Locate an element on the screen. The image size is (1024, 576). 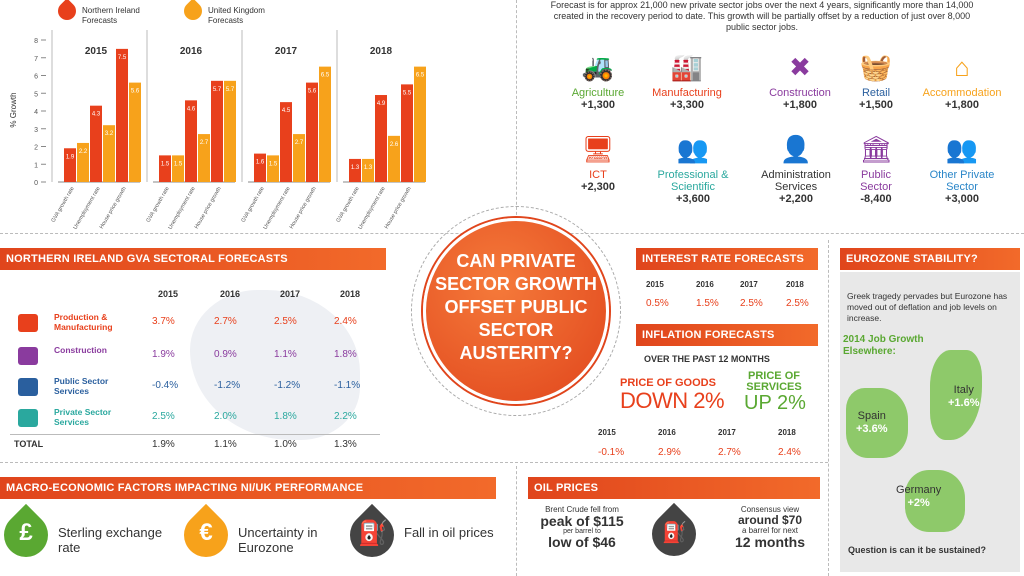
sector-3: 🧺 Retail +1,500 is located at coordinates (876, 80).